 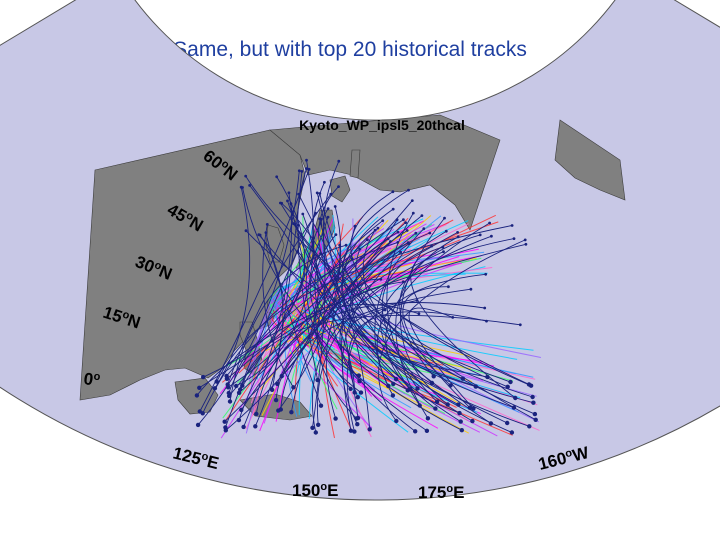 What do you see at coordinates (382, 125) in the screenshot?
I see `map-title: Kyoto_WP_ipsl5_20thcal` at bounding box center [382, 125].